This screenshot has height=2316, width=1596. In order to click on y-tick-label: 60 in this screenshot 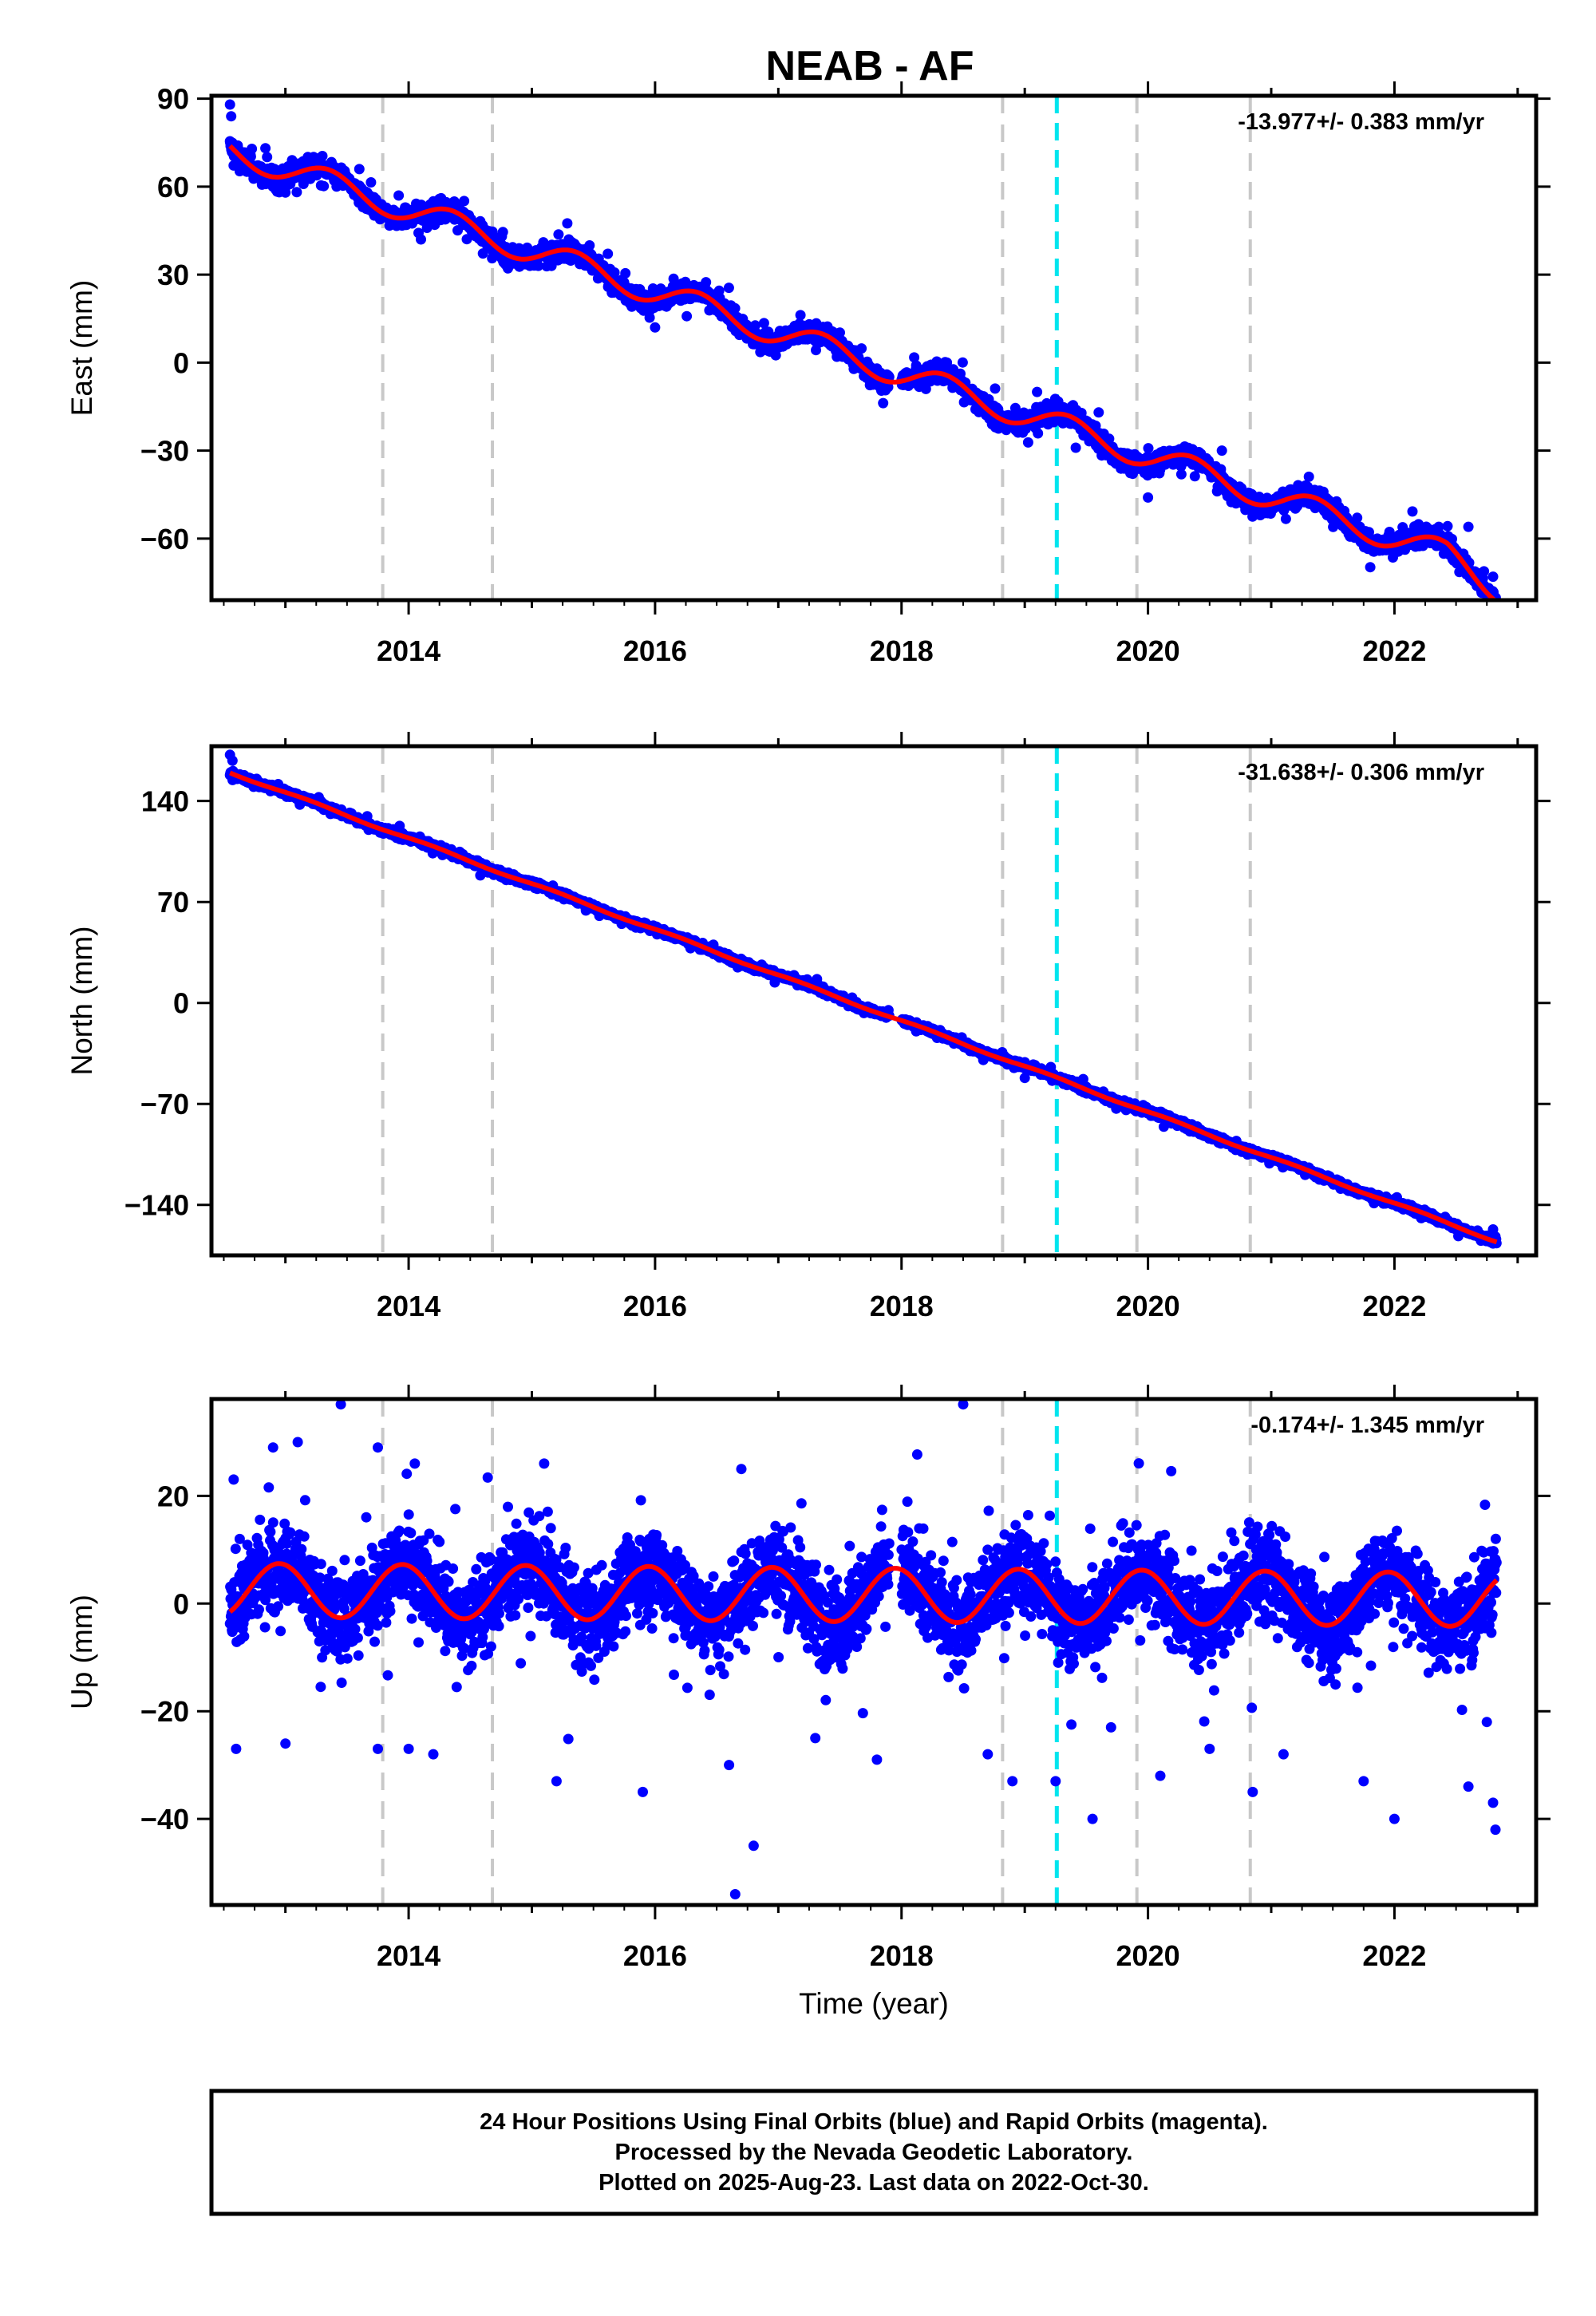, I will do `click(173, 187)`.